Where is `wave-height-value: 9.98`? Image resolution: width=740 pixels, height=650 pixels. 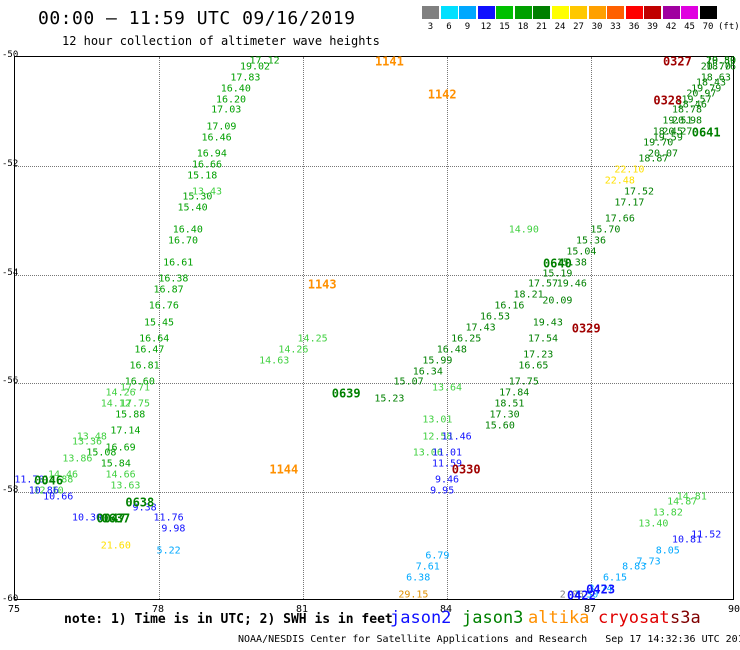
wave-height-value: 9.98 is located at coordinates (173, 529).